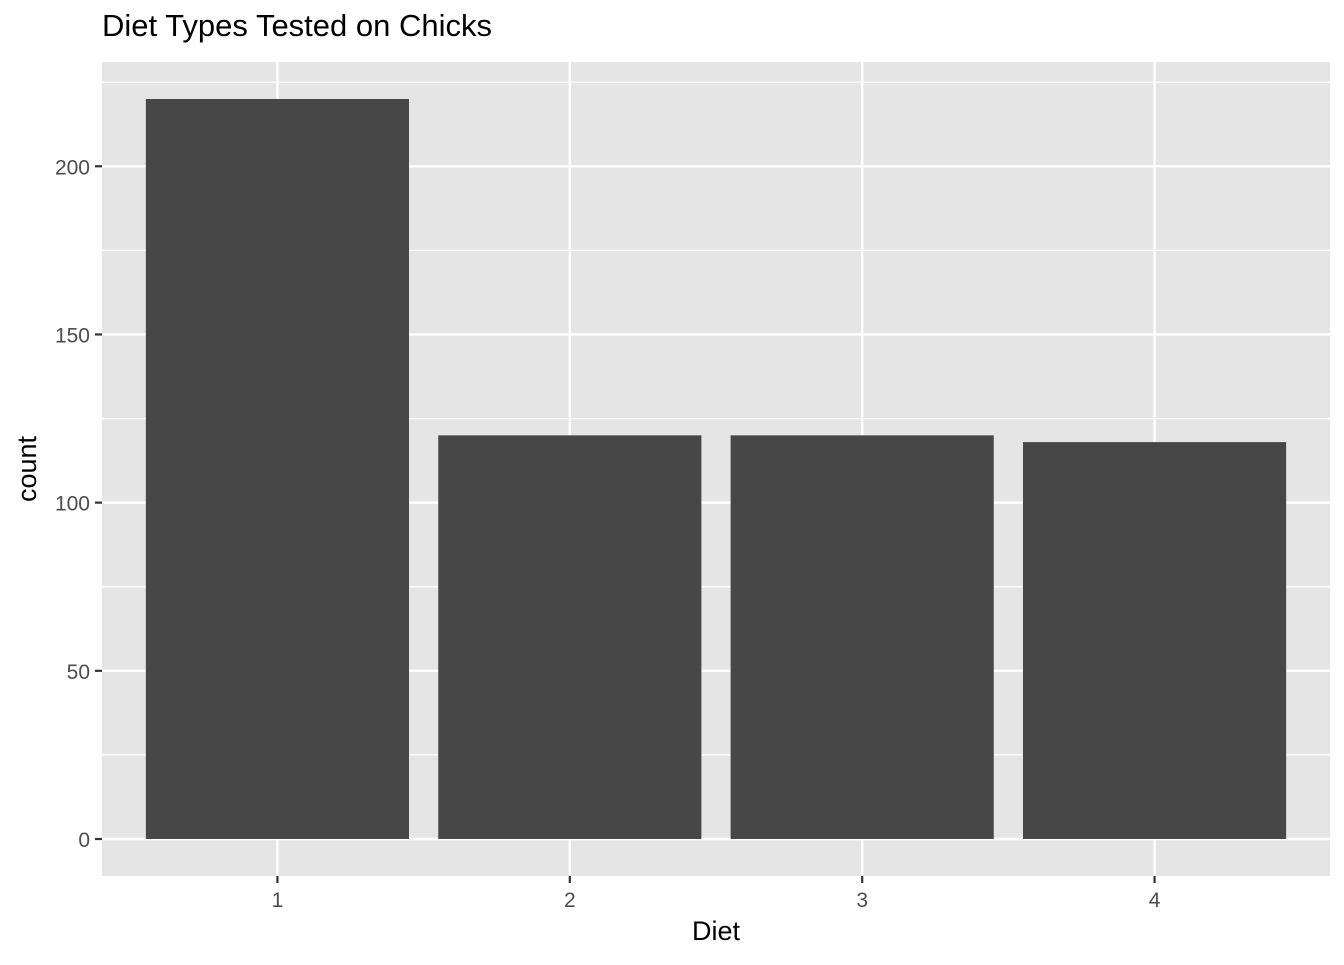 The image size is (1344, 965). I want to click on x-tick-label: 4, so click(1155, 900).